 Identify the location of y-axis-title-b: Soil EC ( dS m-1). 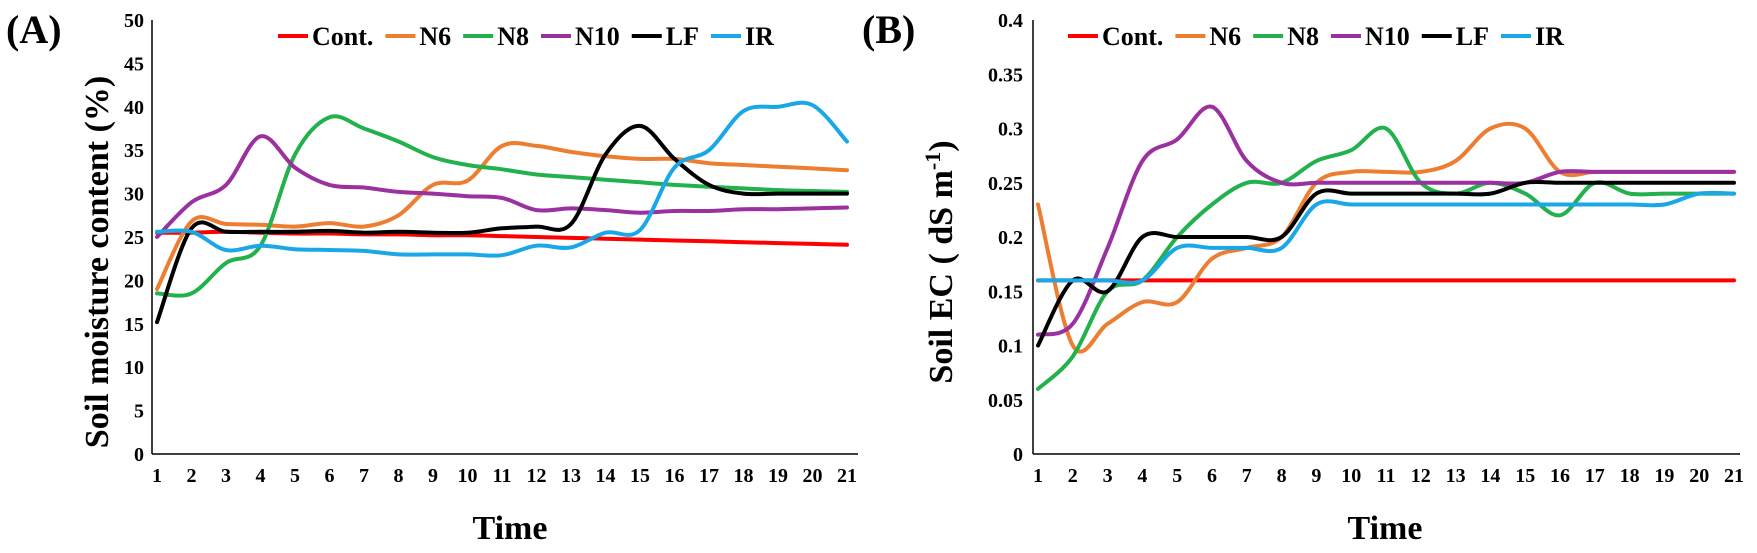
(940, 261).